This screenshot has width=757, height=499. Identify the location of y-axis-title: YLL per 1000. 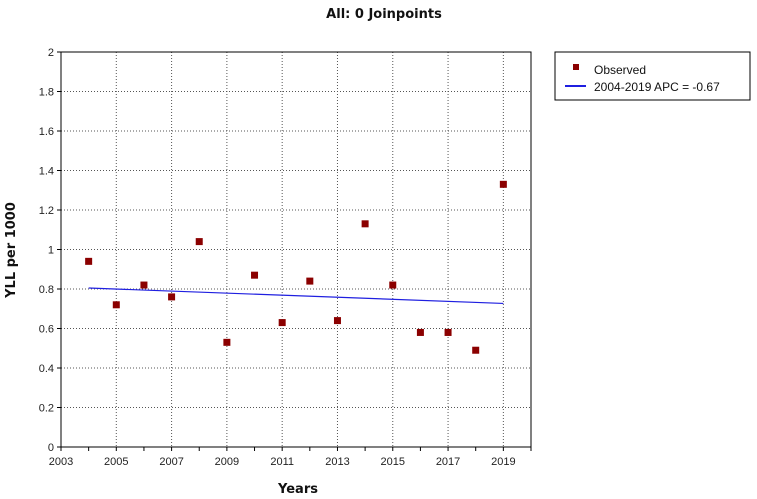
(11, 250).